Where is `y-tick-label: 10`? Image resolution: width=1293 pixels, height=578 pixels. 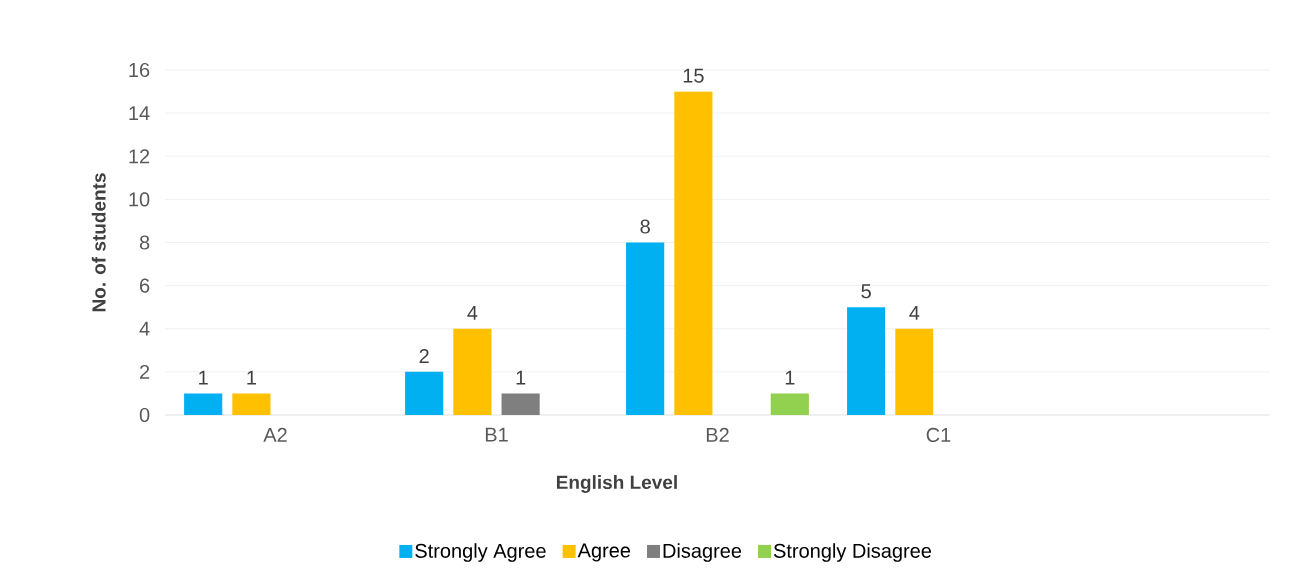
y-tick-label: 10 is located at coordinates (139, 199).